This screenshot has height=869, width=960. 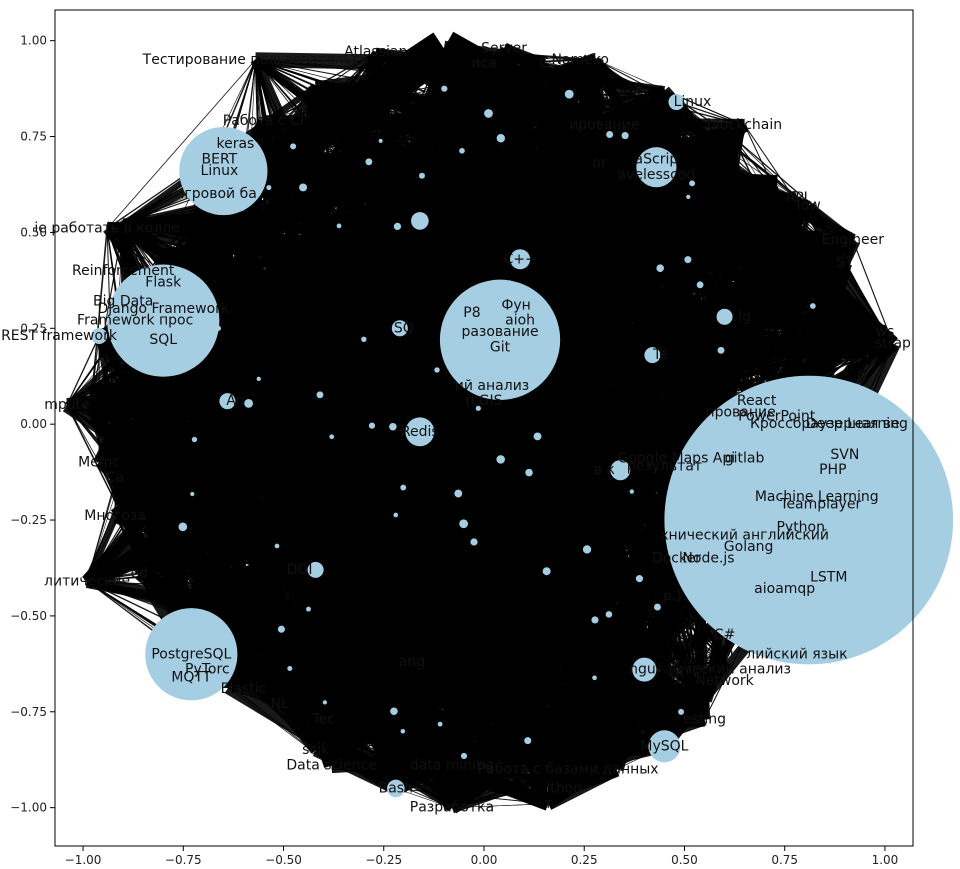 What do you see at coordinates (604, 470) in the screenshot?
I see `node-label: в к` at bounding box center [604, 470].